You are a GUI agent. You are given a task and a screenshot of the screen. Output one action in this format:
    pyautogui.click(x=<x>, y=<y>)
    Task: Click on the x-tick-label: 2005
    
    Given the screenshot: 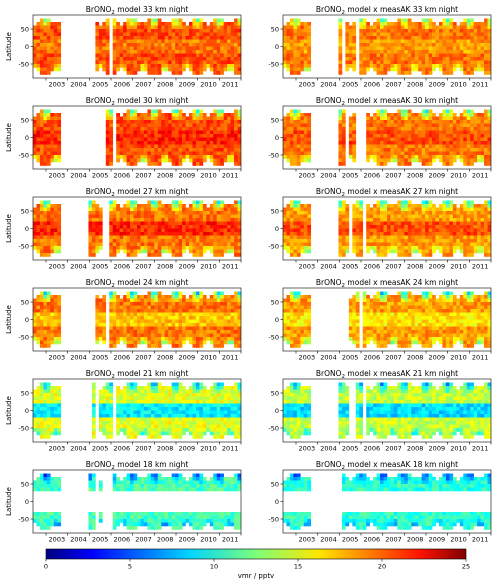 What is the action you would take?
    pyautogui.click(x=350, y=267)
    